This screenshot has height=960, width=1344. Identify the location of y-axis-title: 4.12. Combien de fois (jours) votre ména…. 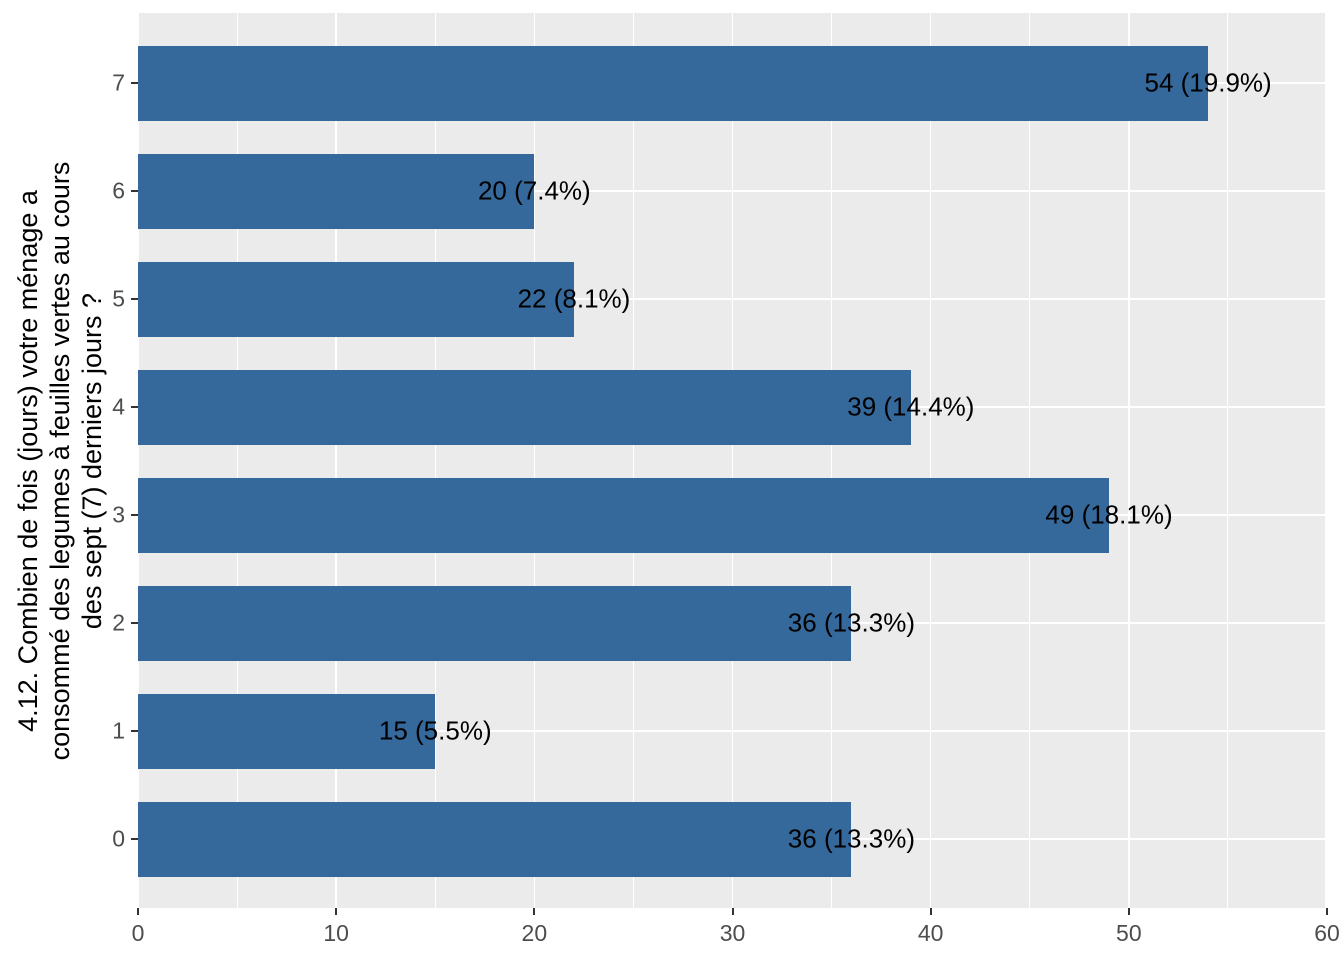
(60, 460).